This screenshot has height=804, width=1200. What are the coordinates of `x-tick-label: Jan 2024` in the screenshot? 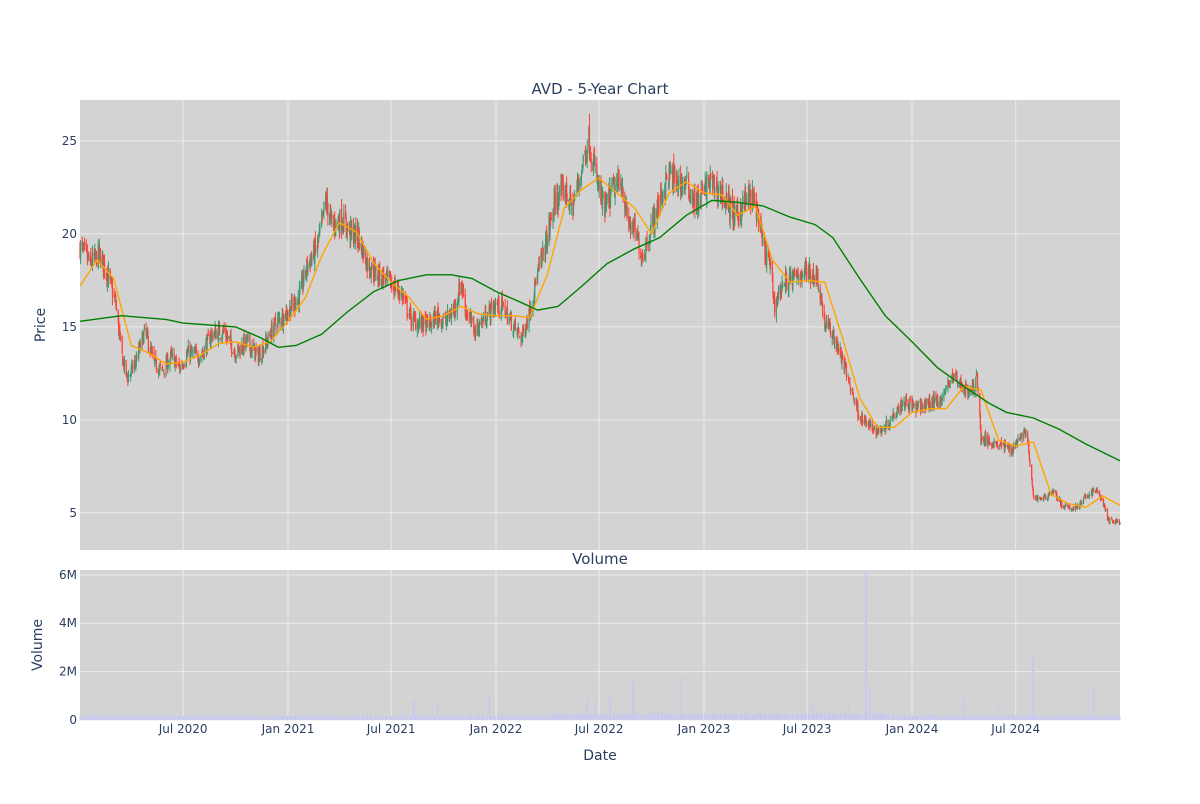 It's located at (912, 729).